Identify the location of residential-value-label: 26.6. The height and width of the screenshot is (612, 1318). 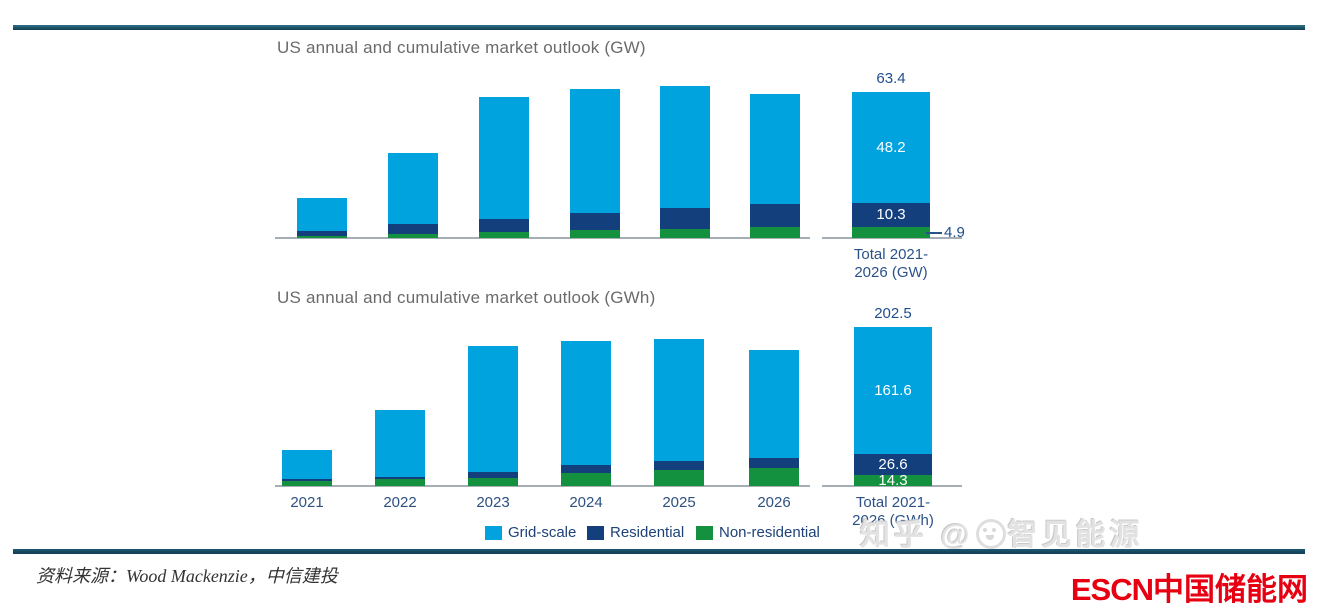
(893, 464).